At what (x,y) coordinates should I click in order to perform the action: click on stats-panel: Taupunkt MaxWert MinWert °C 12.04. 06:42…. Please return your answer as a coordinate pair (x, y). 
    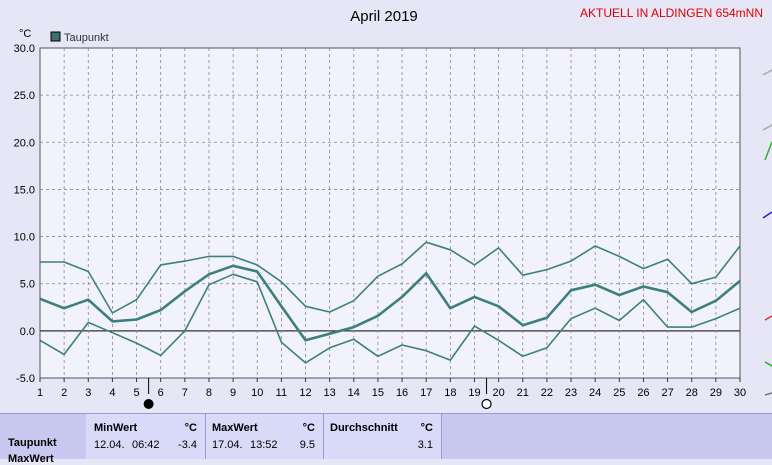
    Looking at the image, I should click on (386, 439).